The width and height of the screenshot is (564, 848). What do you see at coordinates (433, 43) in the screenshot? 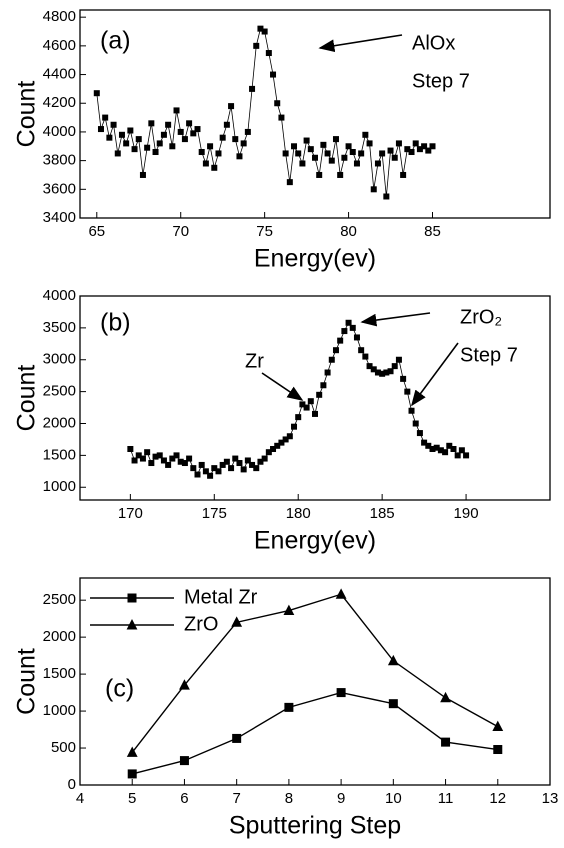
I see `annotation: AlOx` at bounding box center [433, 43].